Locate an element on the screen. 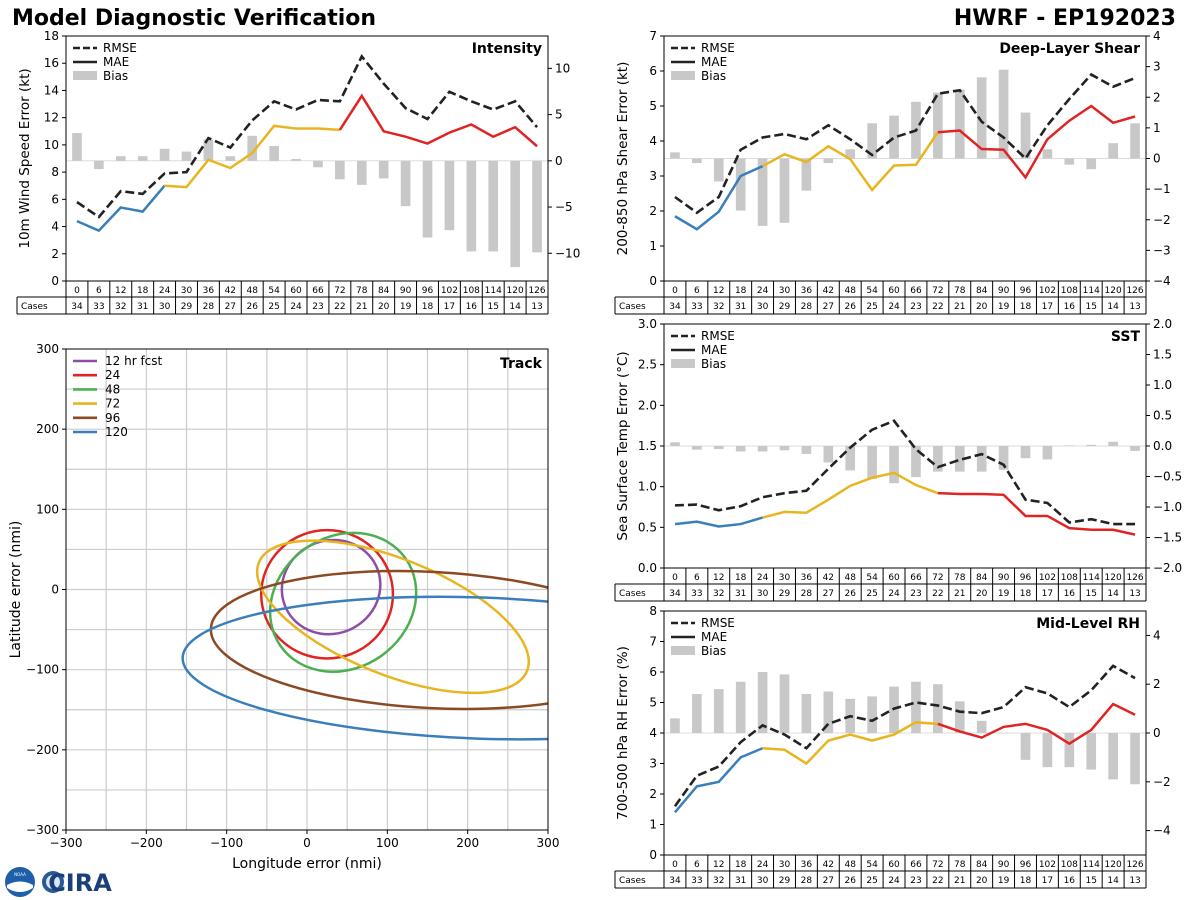 Image resolution: width=1200 pixels, height=900 pixels. track-ellipses is located at coordinates (364, 634).